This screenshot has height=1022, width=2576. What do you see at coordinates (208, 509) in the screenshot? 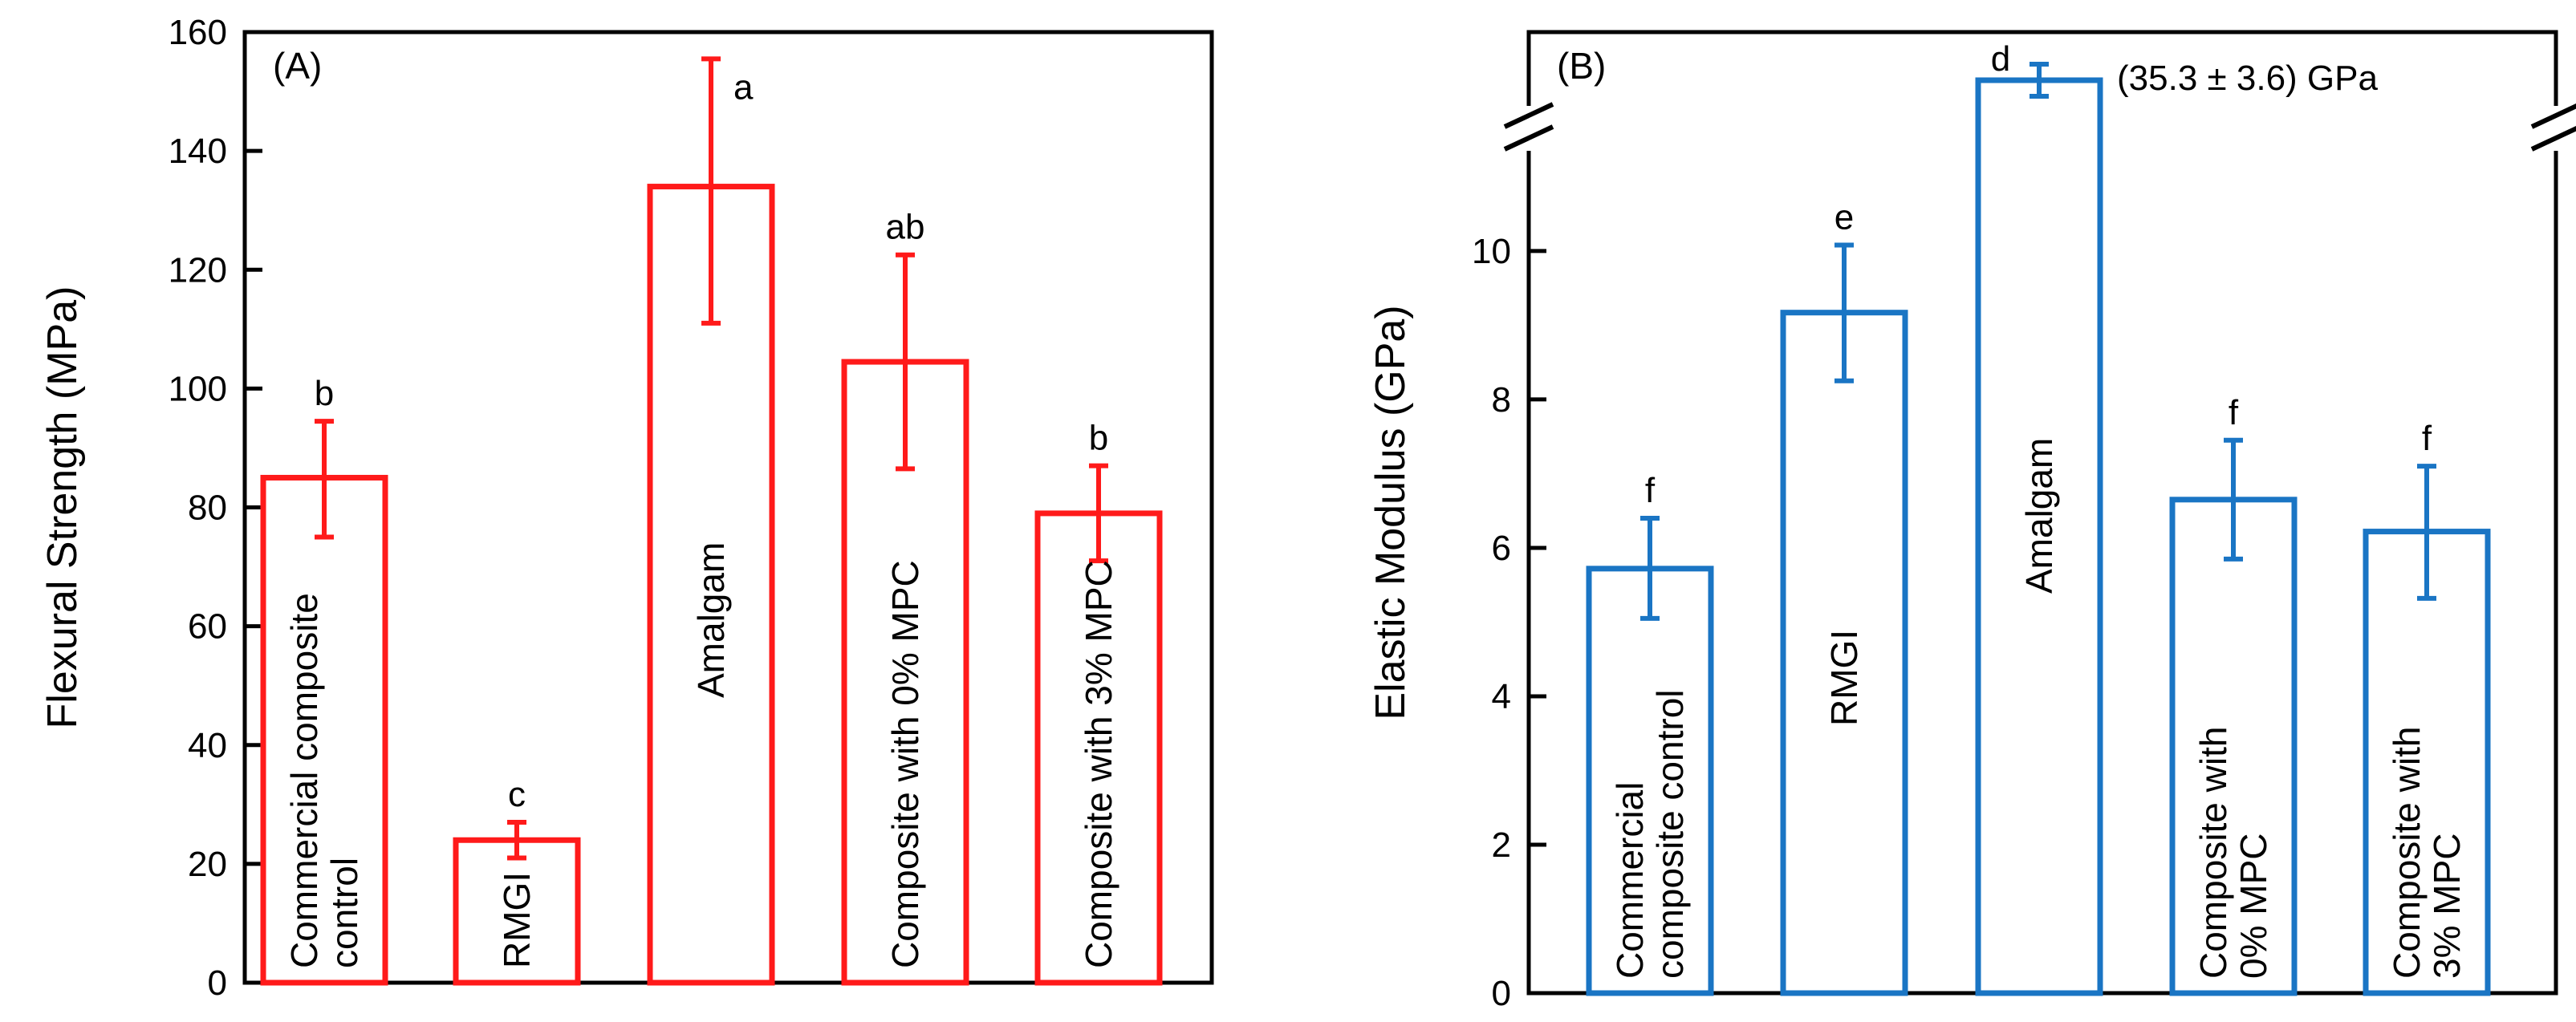
I see `panel-a-y-tick-label: 80` at bounding box center [208, 509].